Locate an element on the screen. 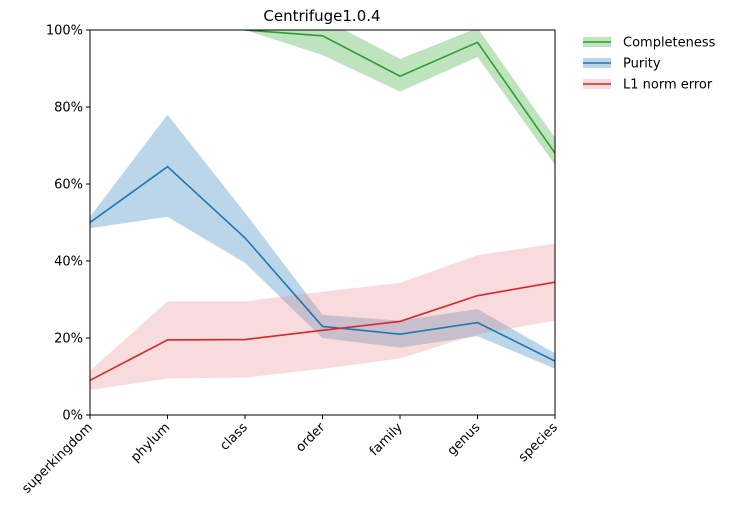  x-tick-label: phylum is located at coordinates (150, 442).